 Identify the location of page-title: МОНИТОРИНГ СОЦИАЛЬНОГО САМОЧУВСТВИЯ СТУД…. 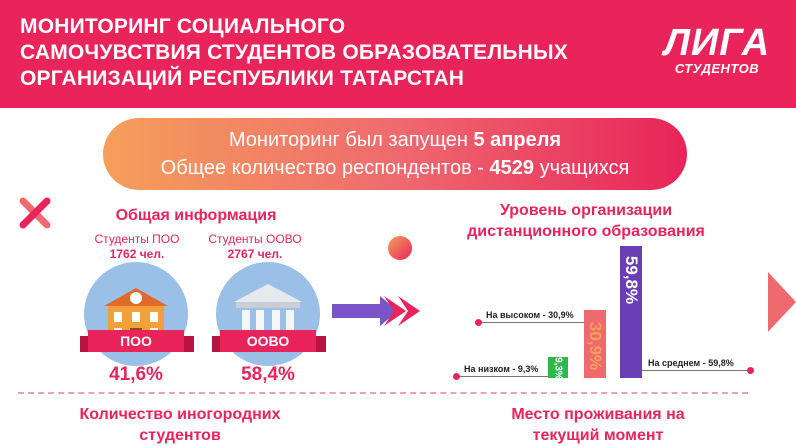
(320, 53).